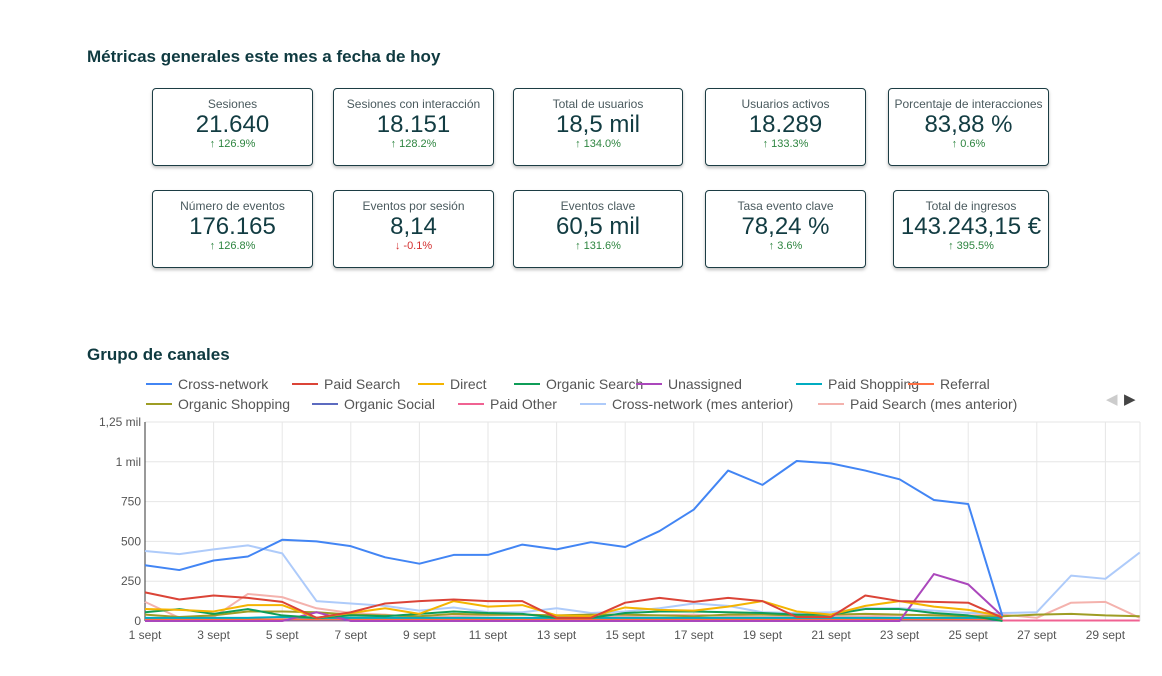 The height and width of the screenshot is (676, 1162). What do you see at coordinates (785, 124) in the screenshot?
I see `metric-value: 18.289` at bounding box center [785, 124].